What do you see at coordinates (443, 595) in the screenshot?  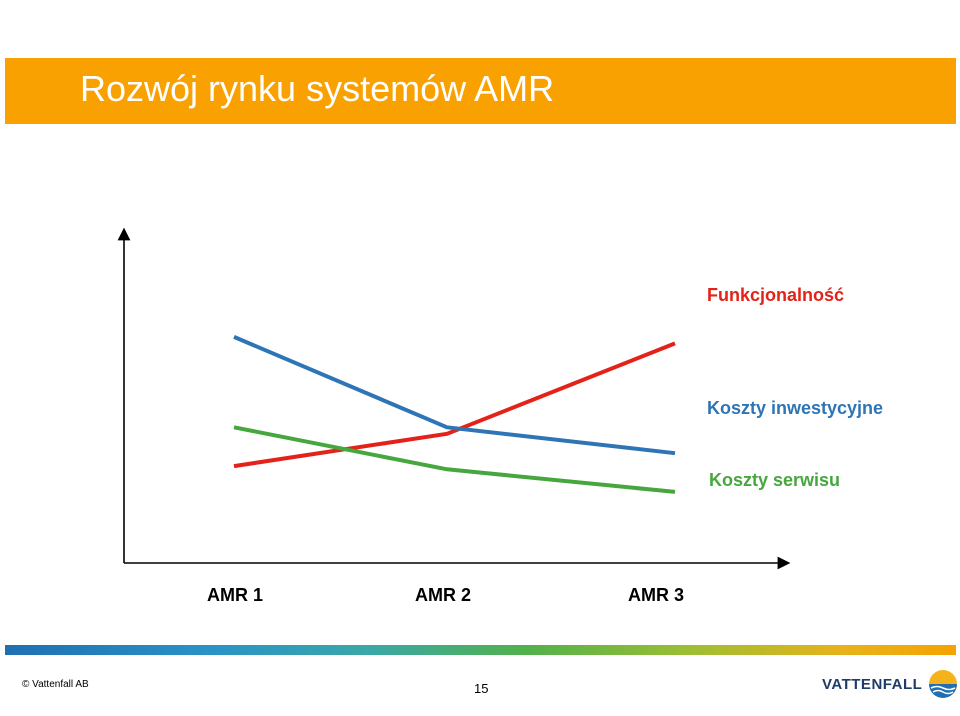 I see `category-label-2: AMR 2` at bounding box center [443, 595].